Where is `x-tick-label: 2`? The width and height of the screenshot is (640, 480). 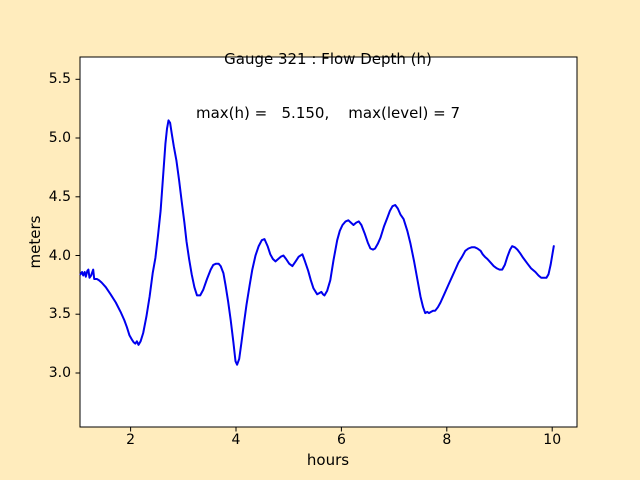 x-tick-label: 2 is located at coordinates (131, 440).